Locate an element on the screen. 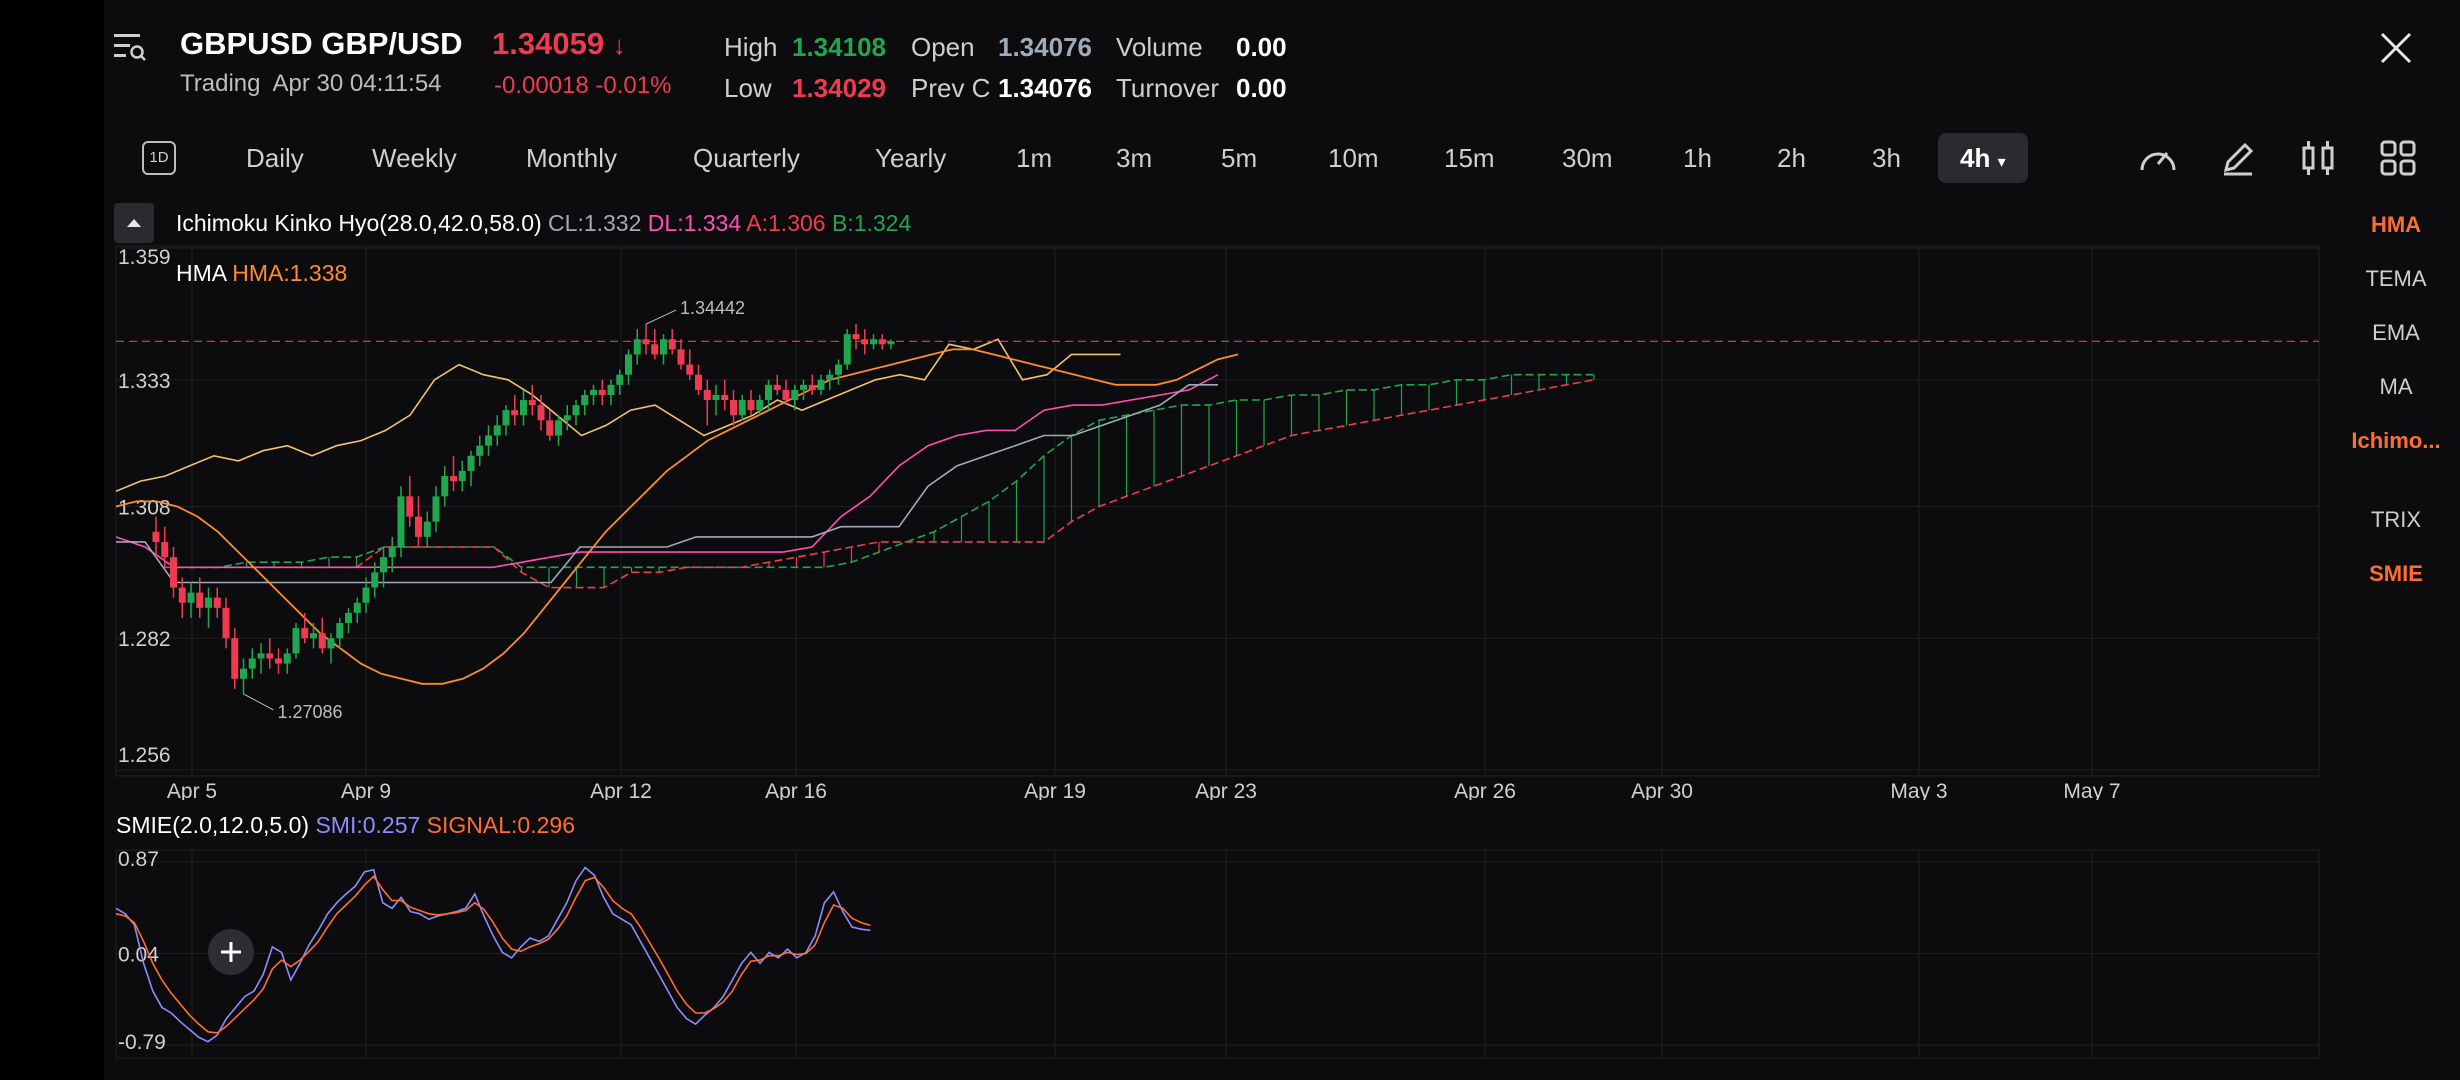  prevc-label: Prev C is located at coordinates (951, 88).